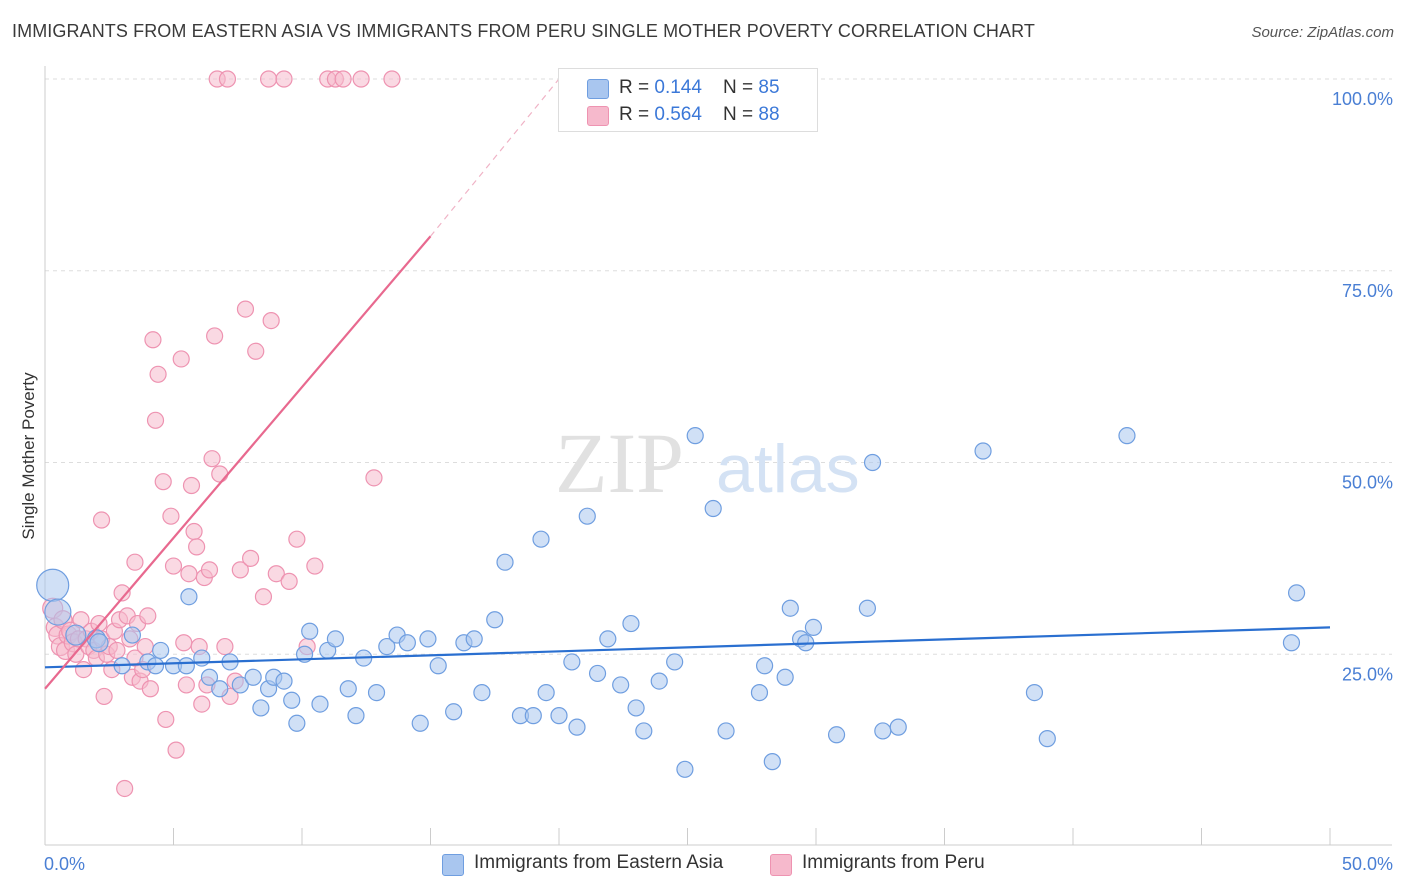 The height and width of the screenshot is (892, 1406). I want to click on y-axis-label: Single Mother Poverty, so click(28, 456).